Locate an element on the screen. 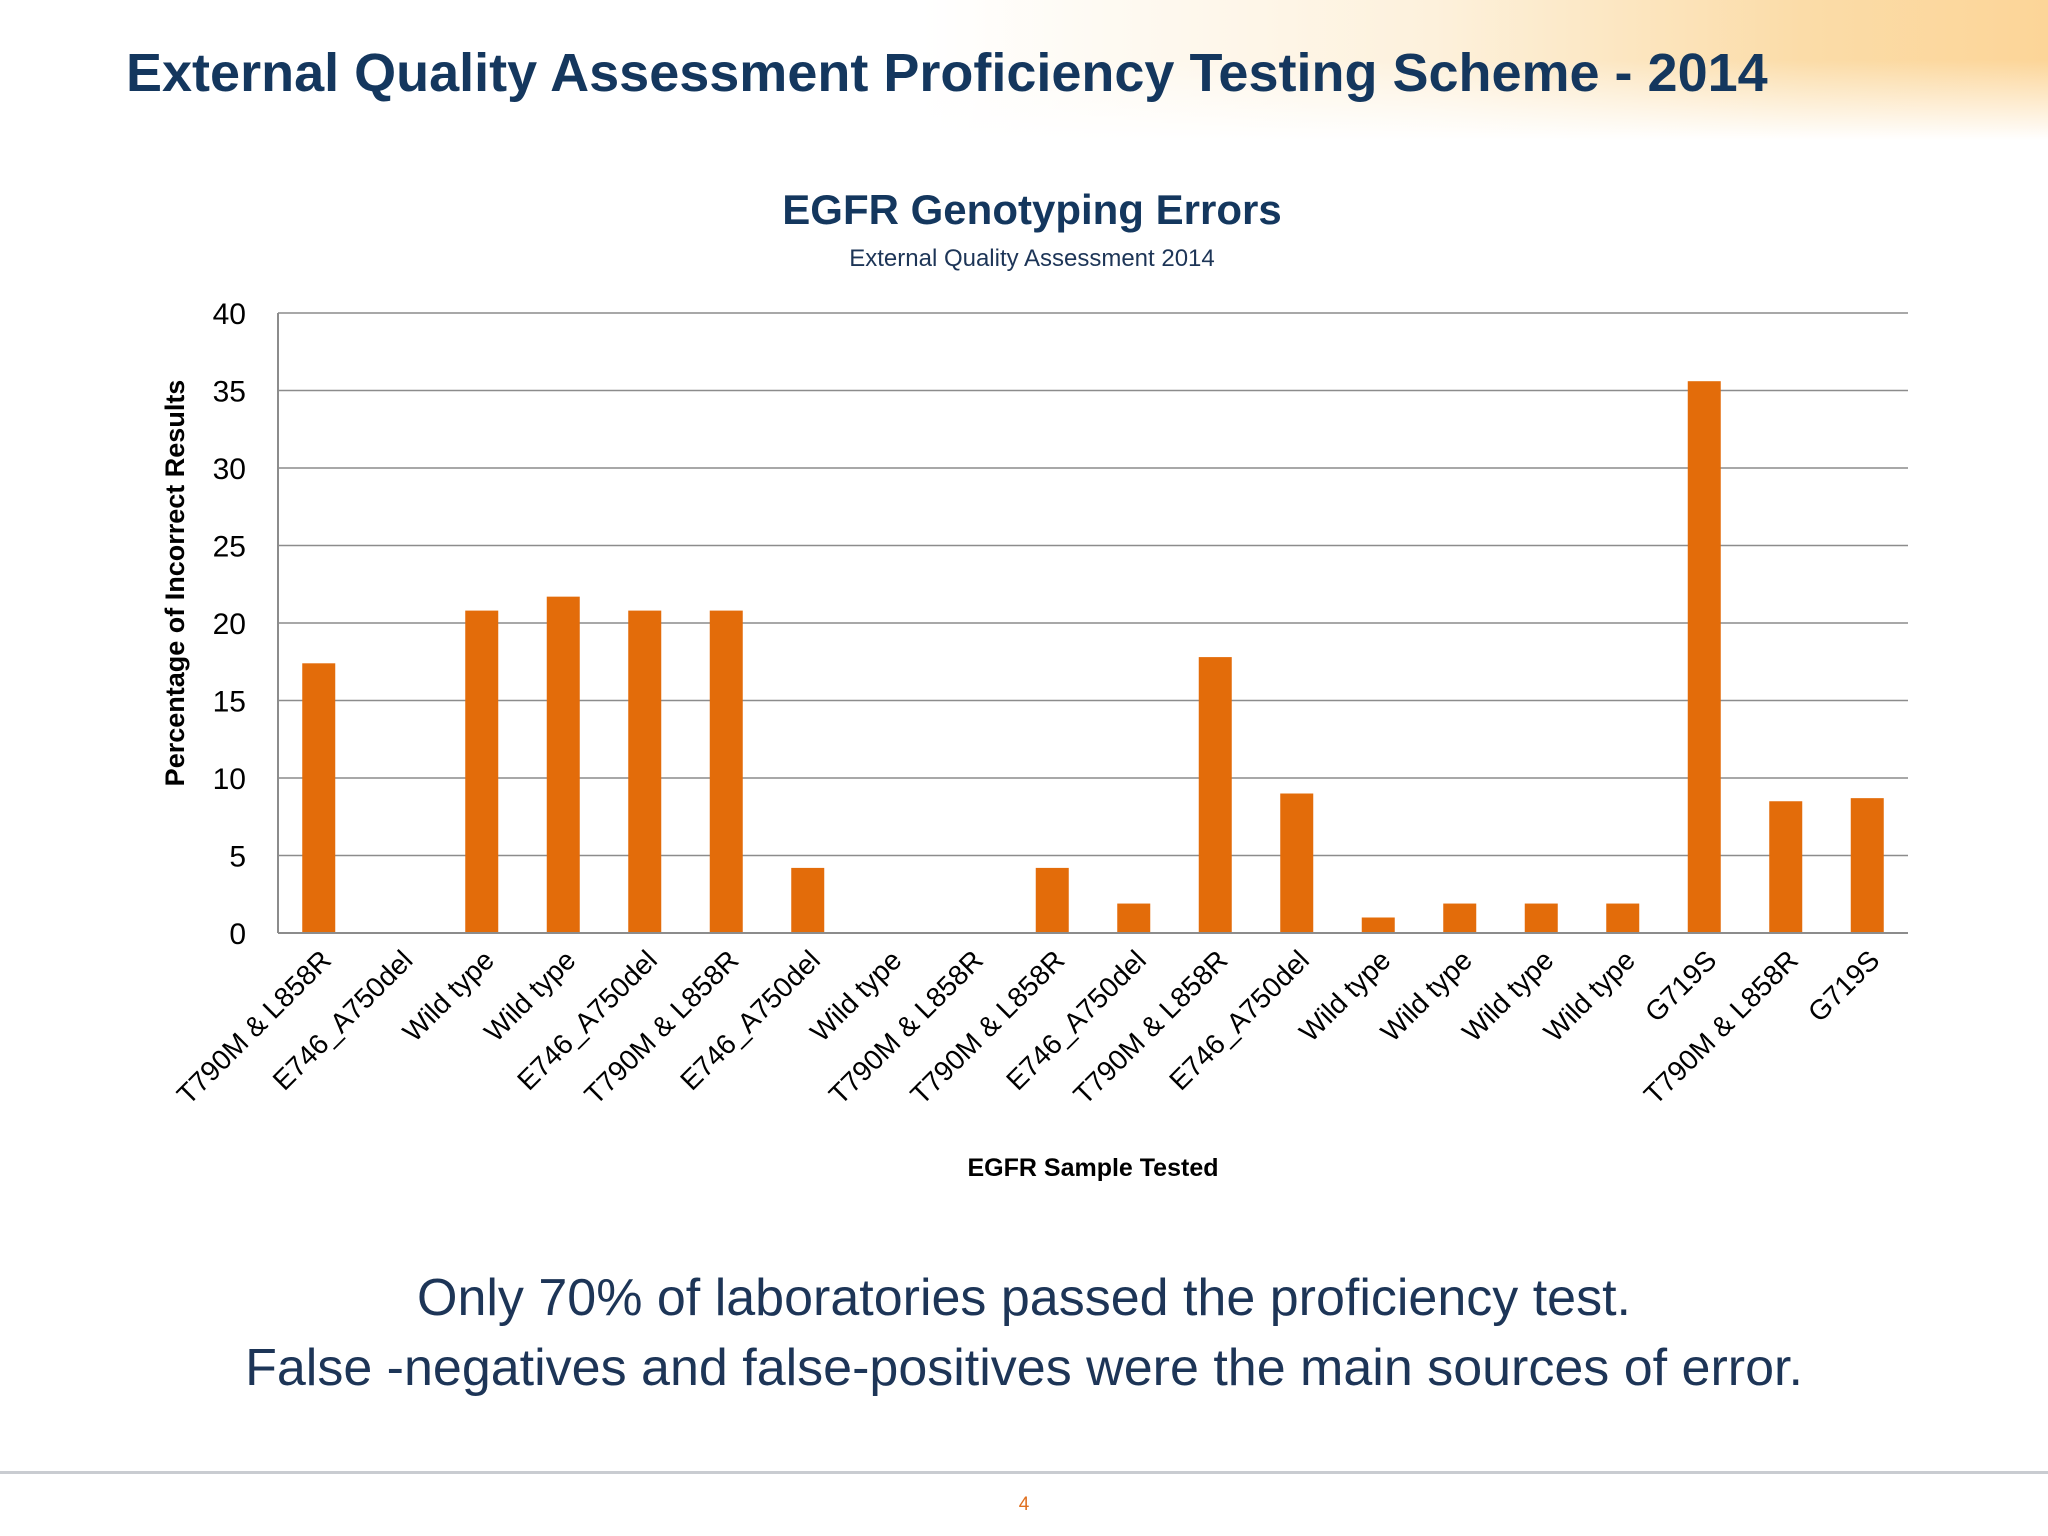 The height and width of the screenshot is (1536, 2048). x-tick-label: Wild type is located at coordinates (1589, 995).